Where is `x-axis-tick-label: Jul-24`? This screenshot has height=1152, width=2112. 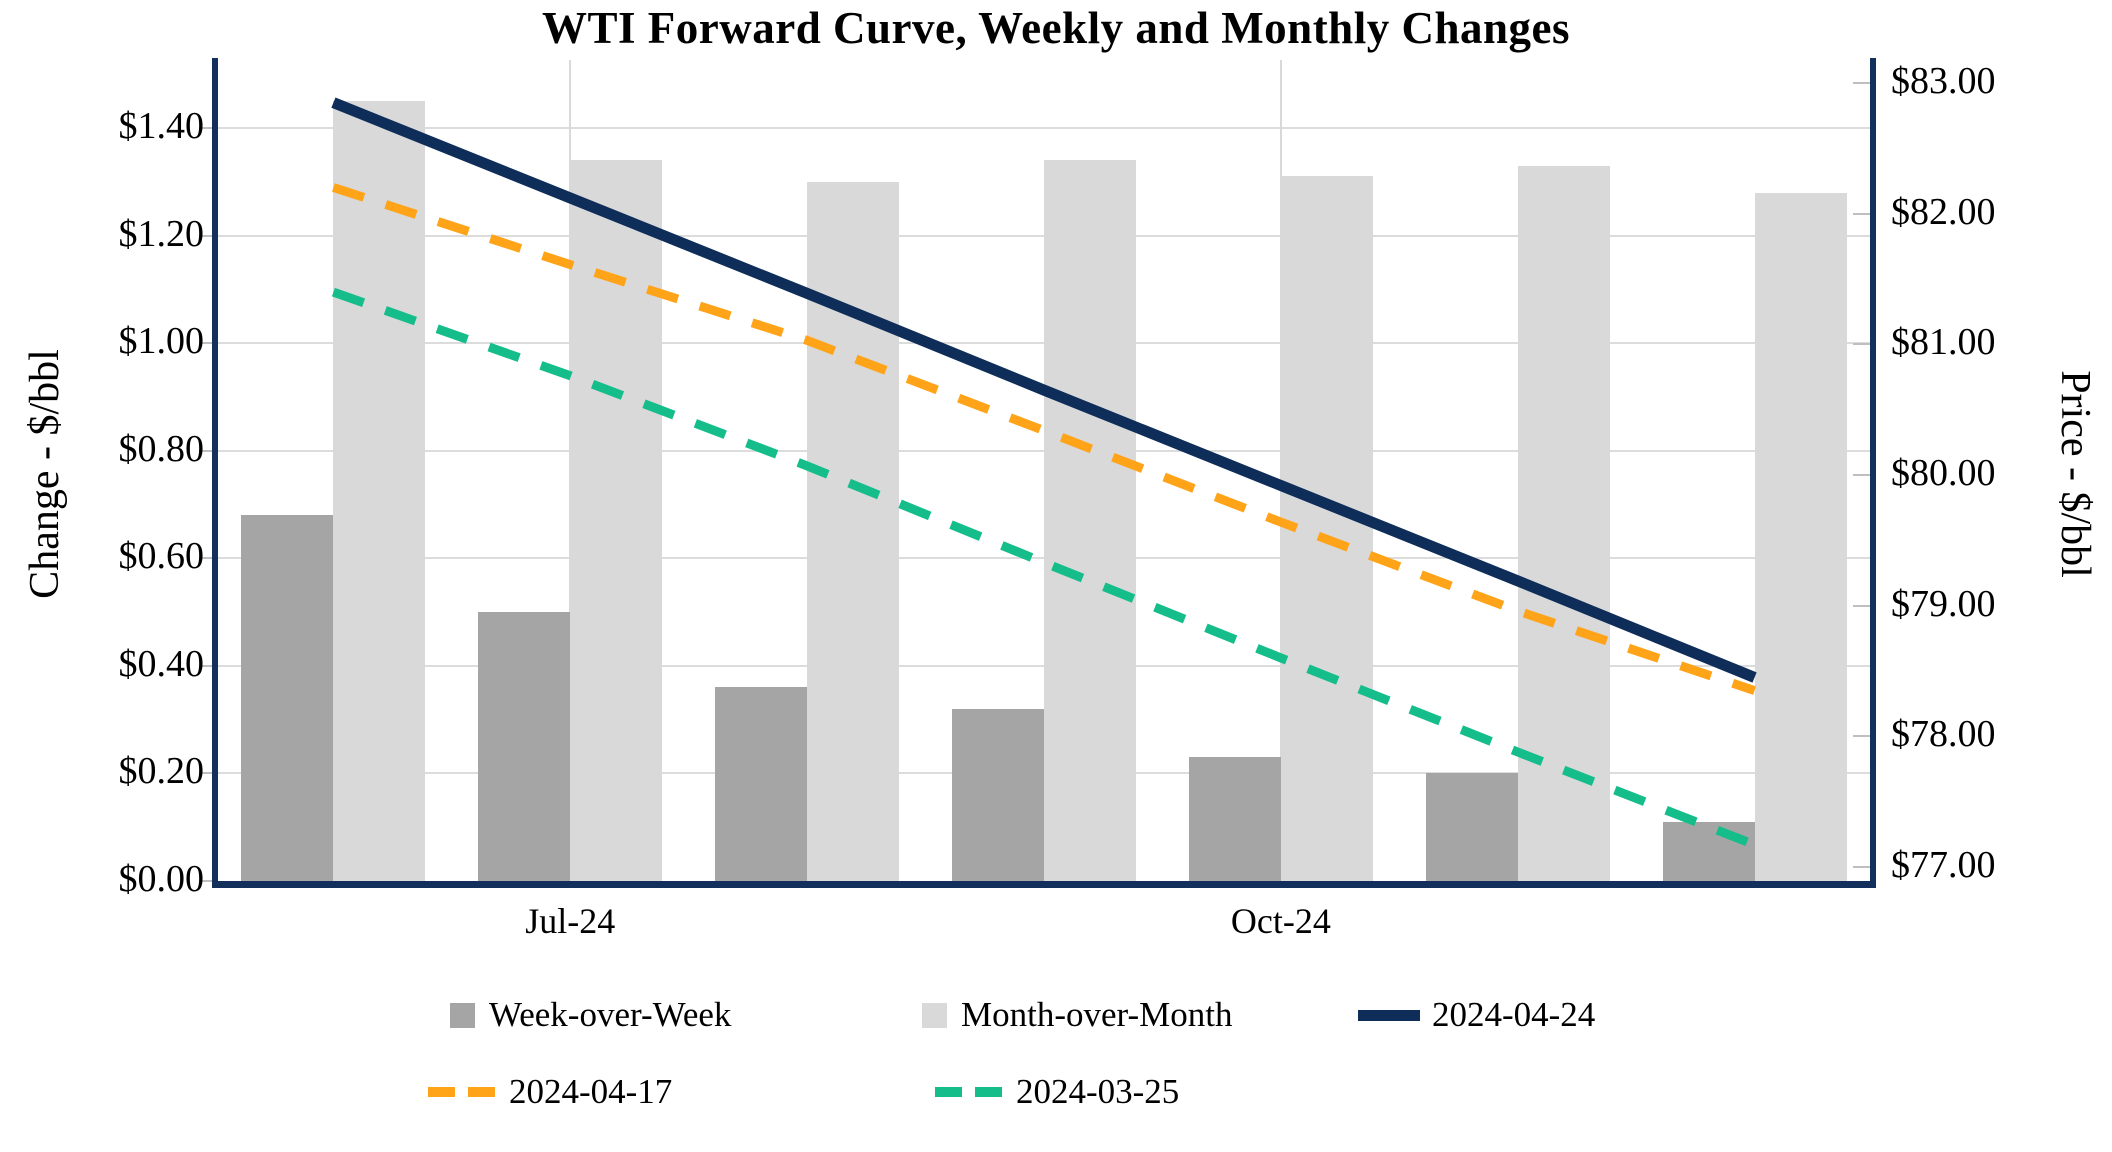
x-axis-tick-label: Jul-24 is located at coordinates (570, 921).